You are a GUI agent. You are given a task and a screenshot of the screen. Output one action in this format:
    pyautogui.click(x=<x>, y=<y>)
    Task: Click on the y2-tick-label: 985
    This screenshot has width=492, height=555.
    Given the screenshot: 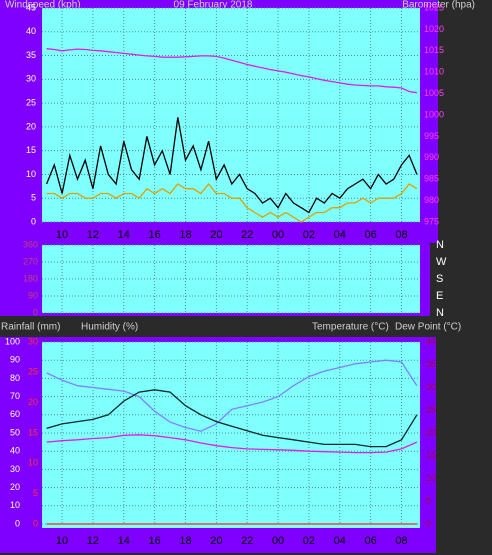 What is the action you would take?
    pyautogui.click(x=431, y=179)
    